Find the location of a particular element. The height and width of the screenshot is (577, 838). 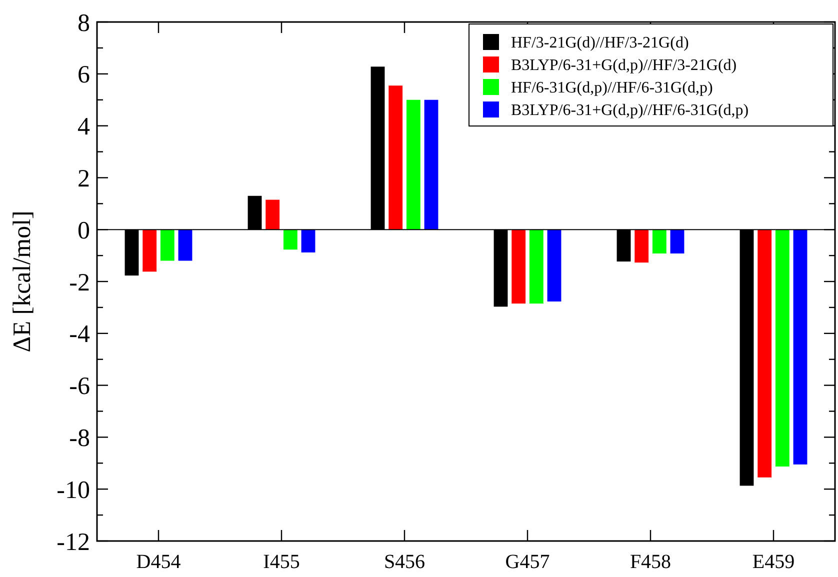

y-tick-label: -4 is located at coordinates (79, 334).